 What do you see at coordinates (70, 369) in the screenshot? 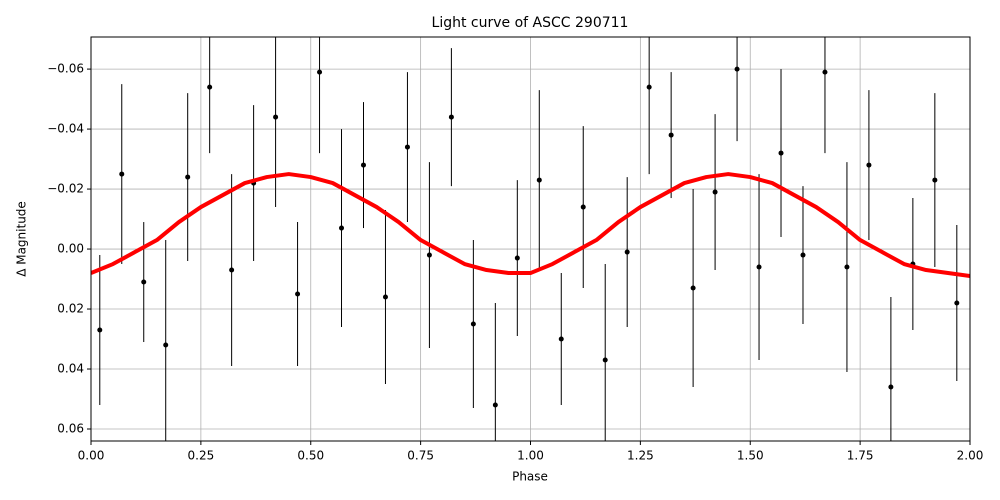
I see `y-tick-label: 0.04` at bounding box center [70, 369].